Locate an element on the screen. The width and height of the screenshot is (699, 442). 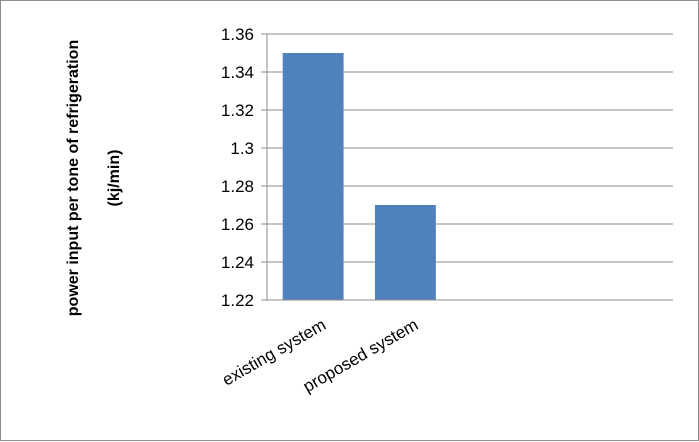
y-axis-label-line-2: (kj/min) is located at coordinates (114, 178).